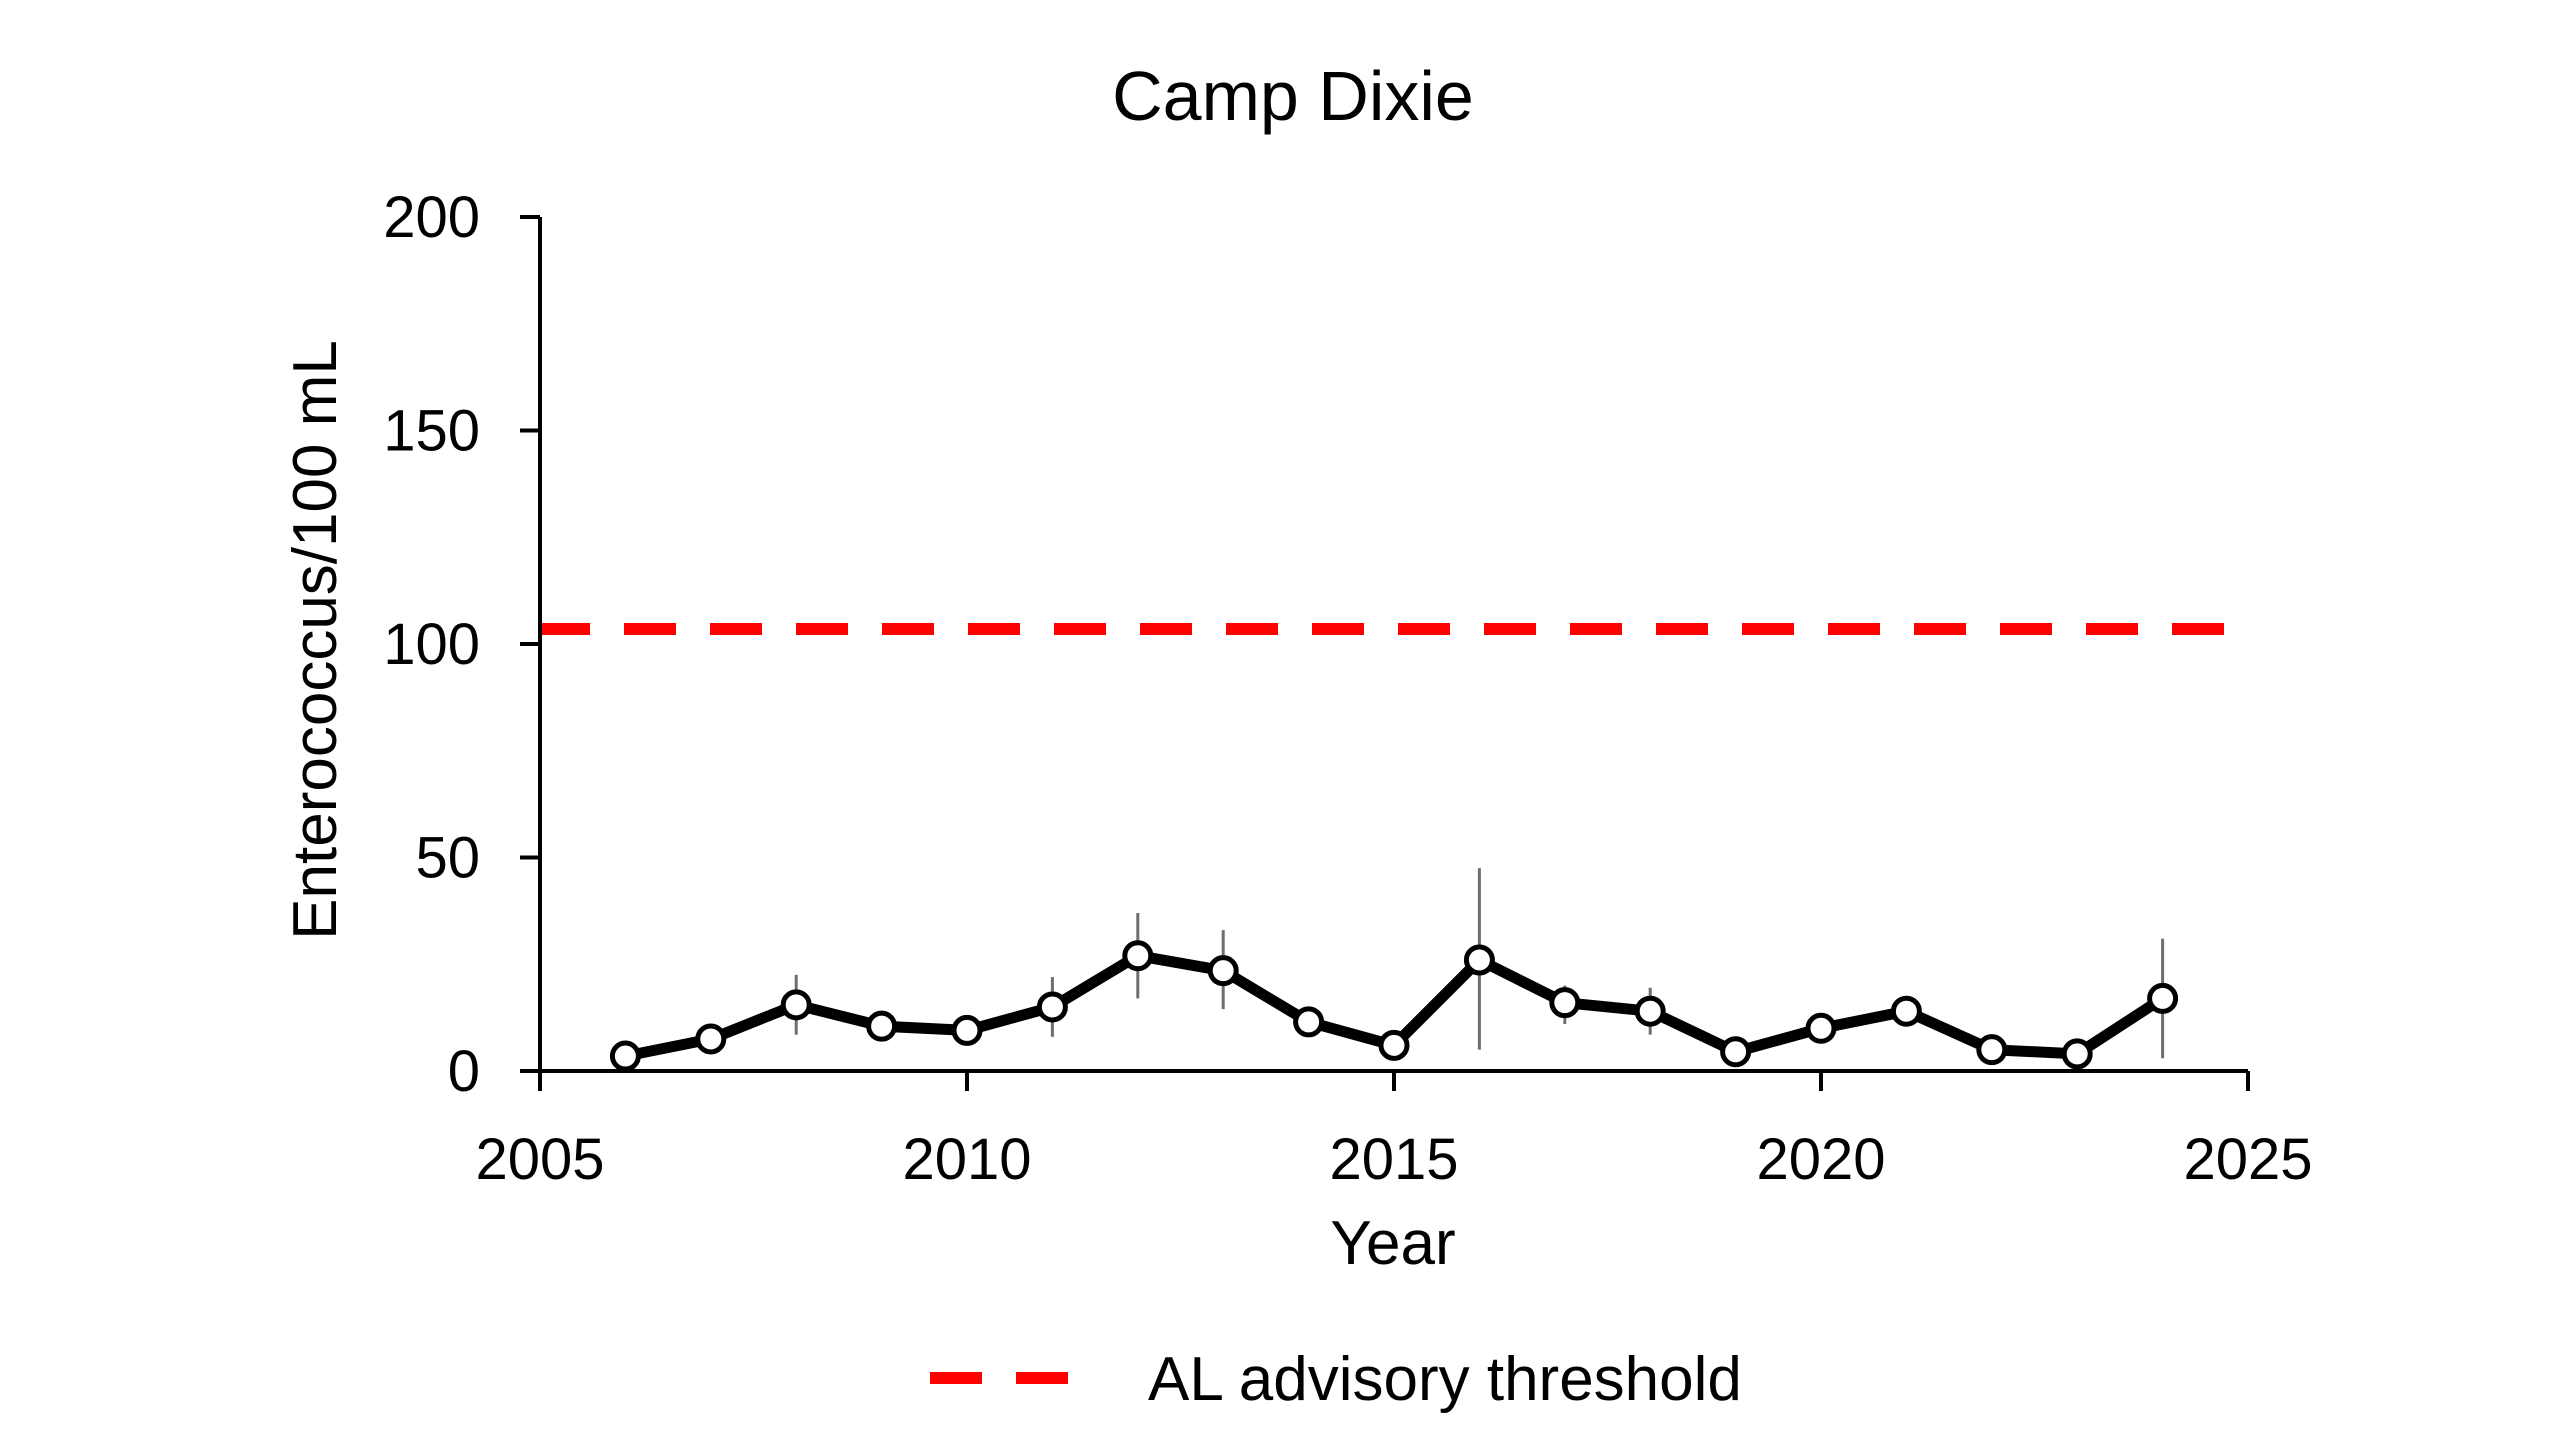 This screenshot has height=1449, width=2560. What do you see at coordinates (1821, 1028) in the screenshot?
I see `data-point-2020` at bounding box center [1821, 1028].